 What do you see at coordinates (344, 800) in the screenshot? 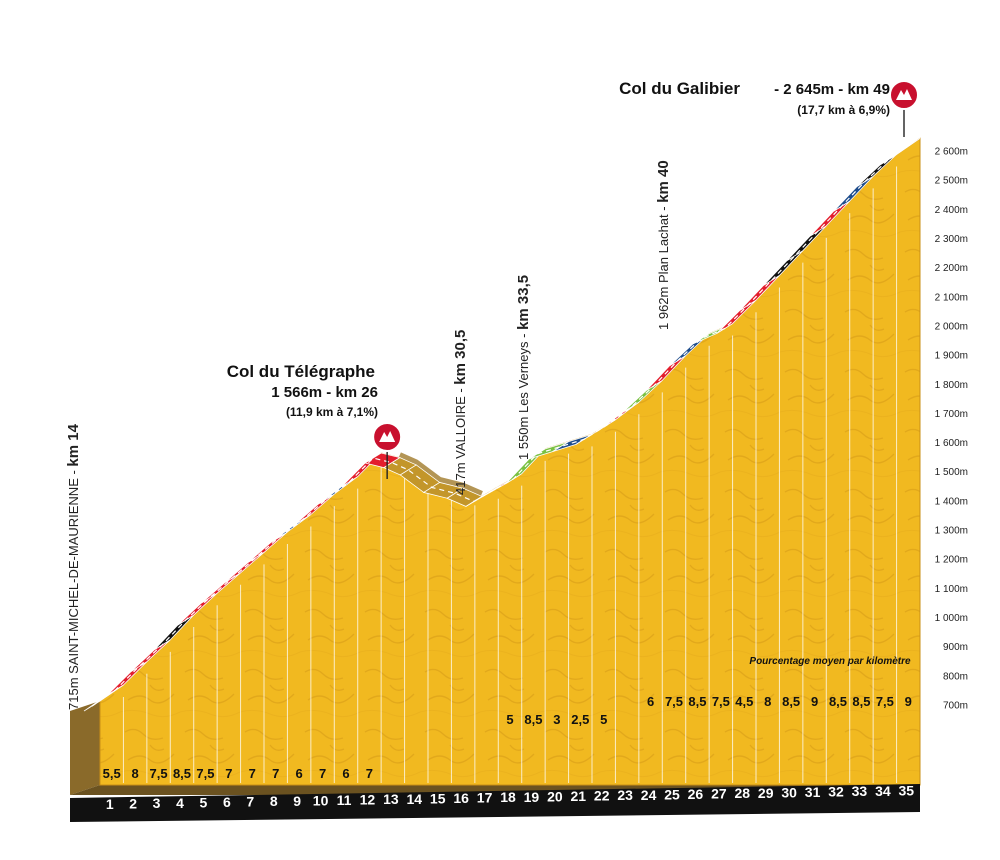
I see `km-label: 11` at bounding box center [344, 800].